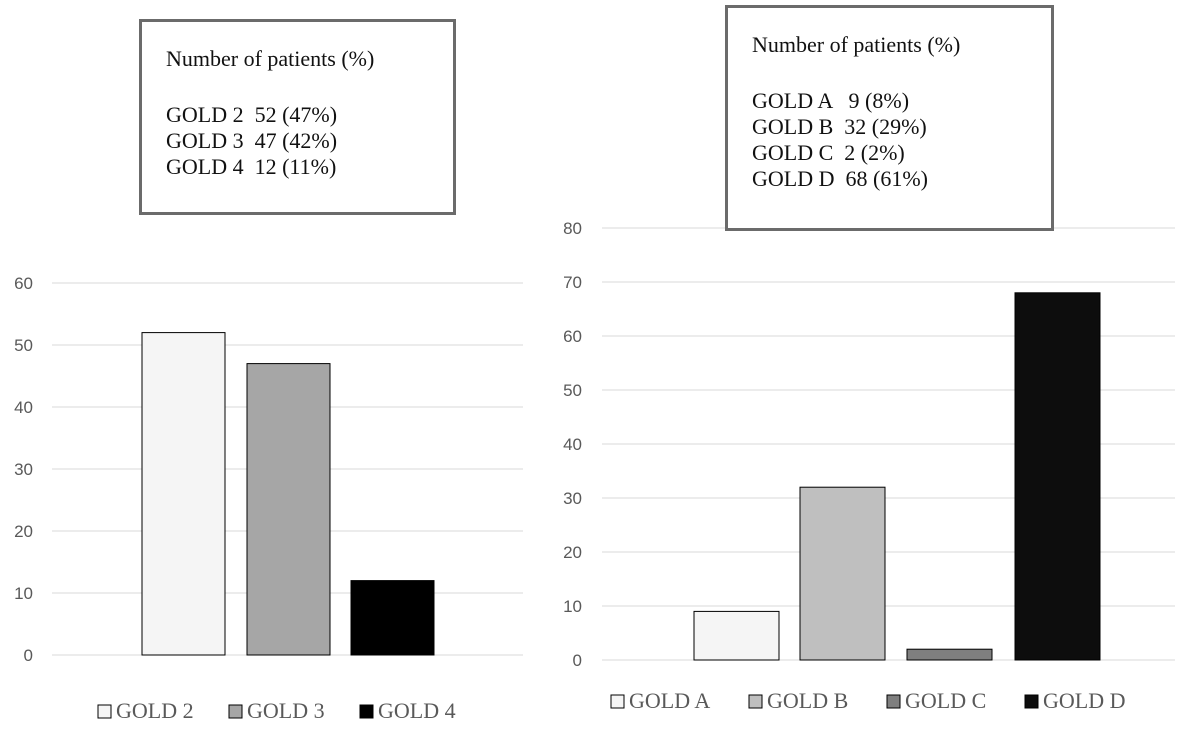 Image resolution: width=1192 pixels, height=733 pixels. What do you see at coordinates (949, 654) in the screenshot?
I see `bar-gold-c` at bounding box center [949, 654].